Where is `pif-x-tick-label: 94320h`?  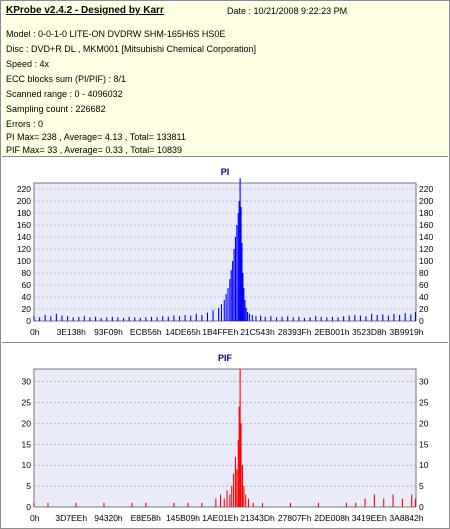
pif-x-tick-label: 94320h is located at coordinates (108, 518).